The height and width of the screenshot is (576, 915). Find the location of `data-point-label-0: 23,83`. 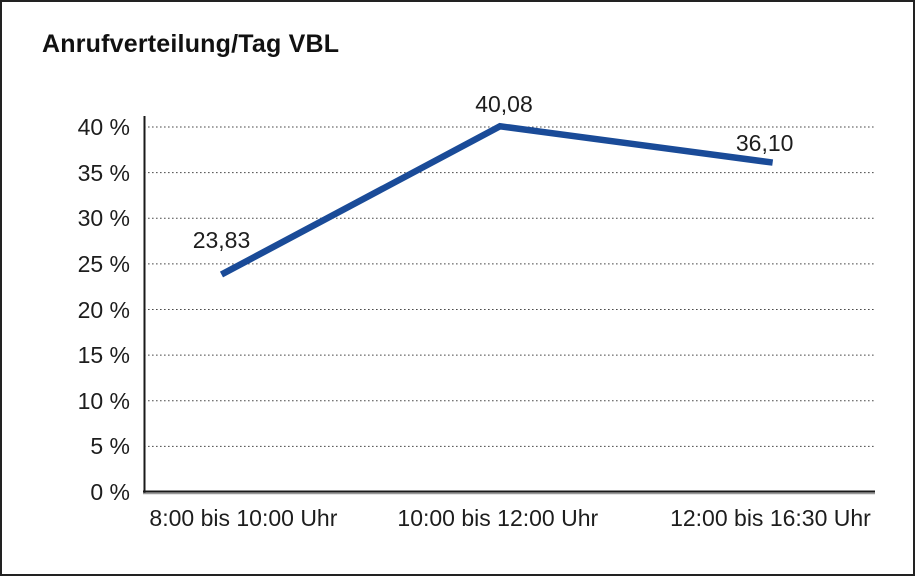

data-point-label-0: 23,83 is located at coordinates (221, 239).